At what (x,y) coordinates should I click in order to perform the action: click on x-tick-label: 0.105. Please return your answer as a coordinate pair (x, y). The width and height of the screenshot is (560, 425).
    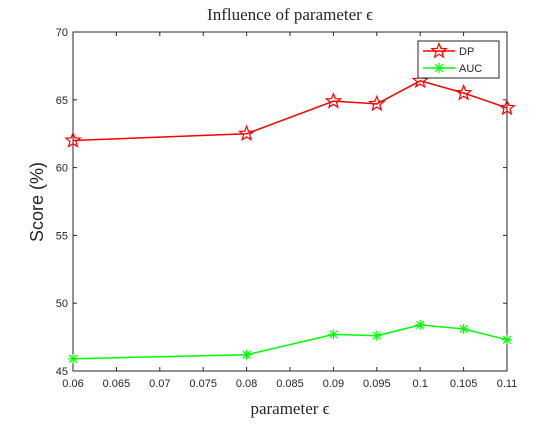
    Looking at the image, I should click on (464, 384).